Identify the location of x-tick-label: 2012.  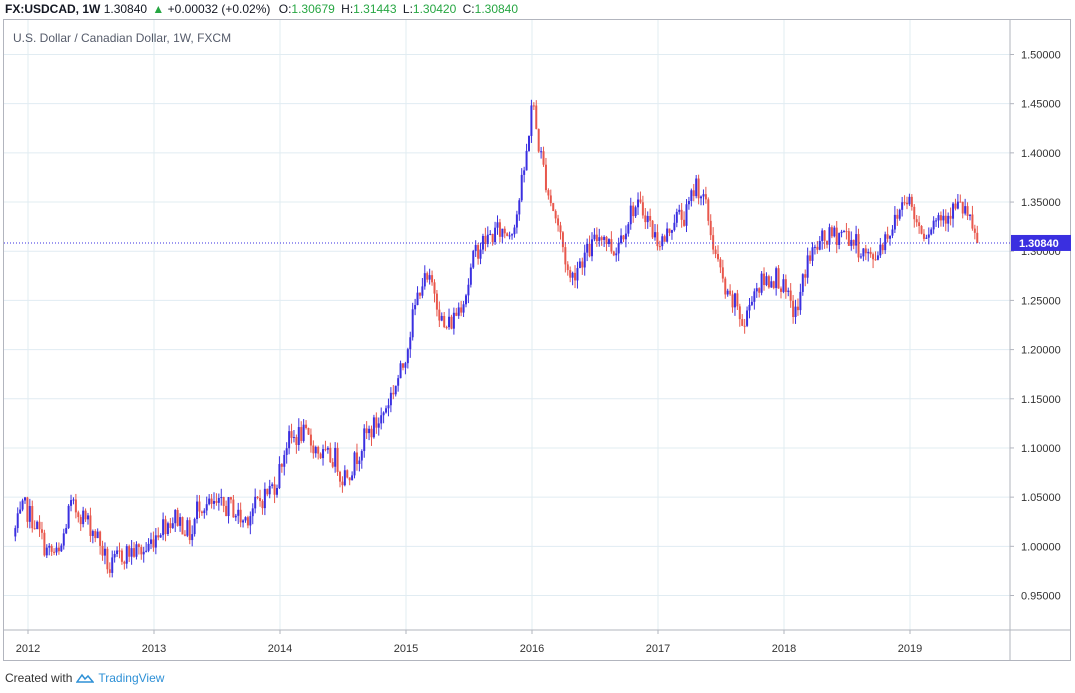
(28, 649).